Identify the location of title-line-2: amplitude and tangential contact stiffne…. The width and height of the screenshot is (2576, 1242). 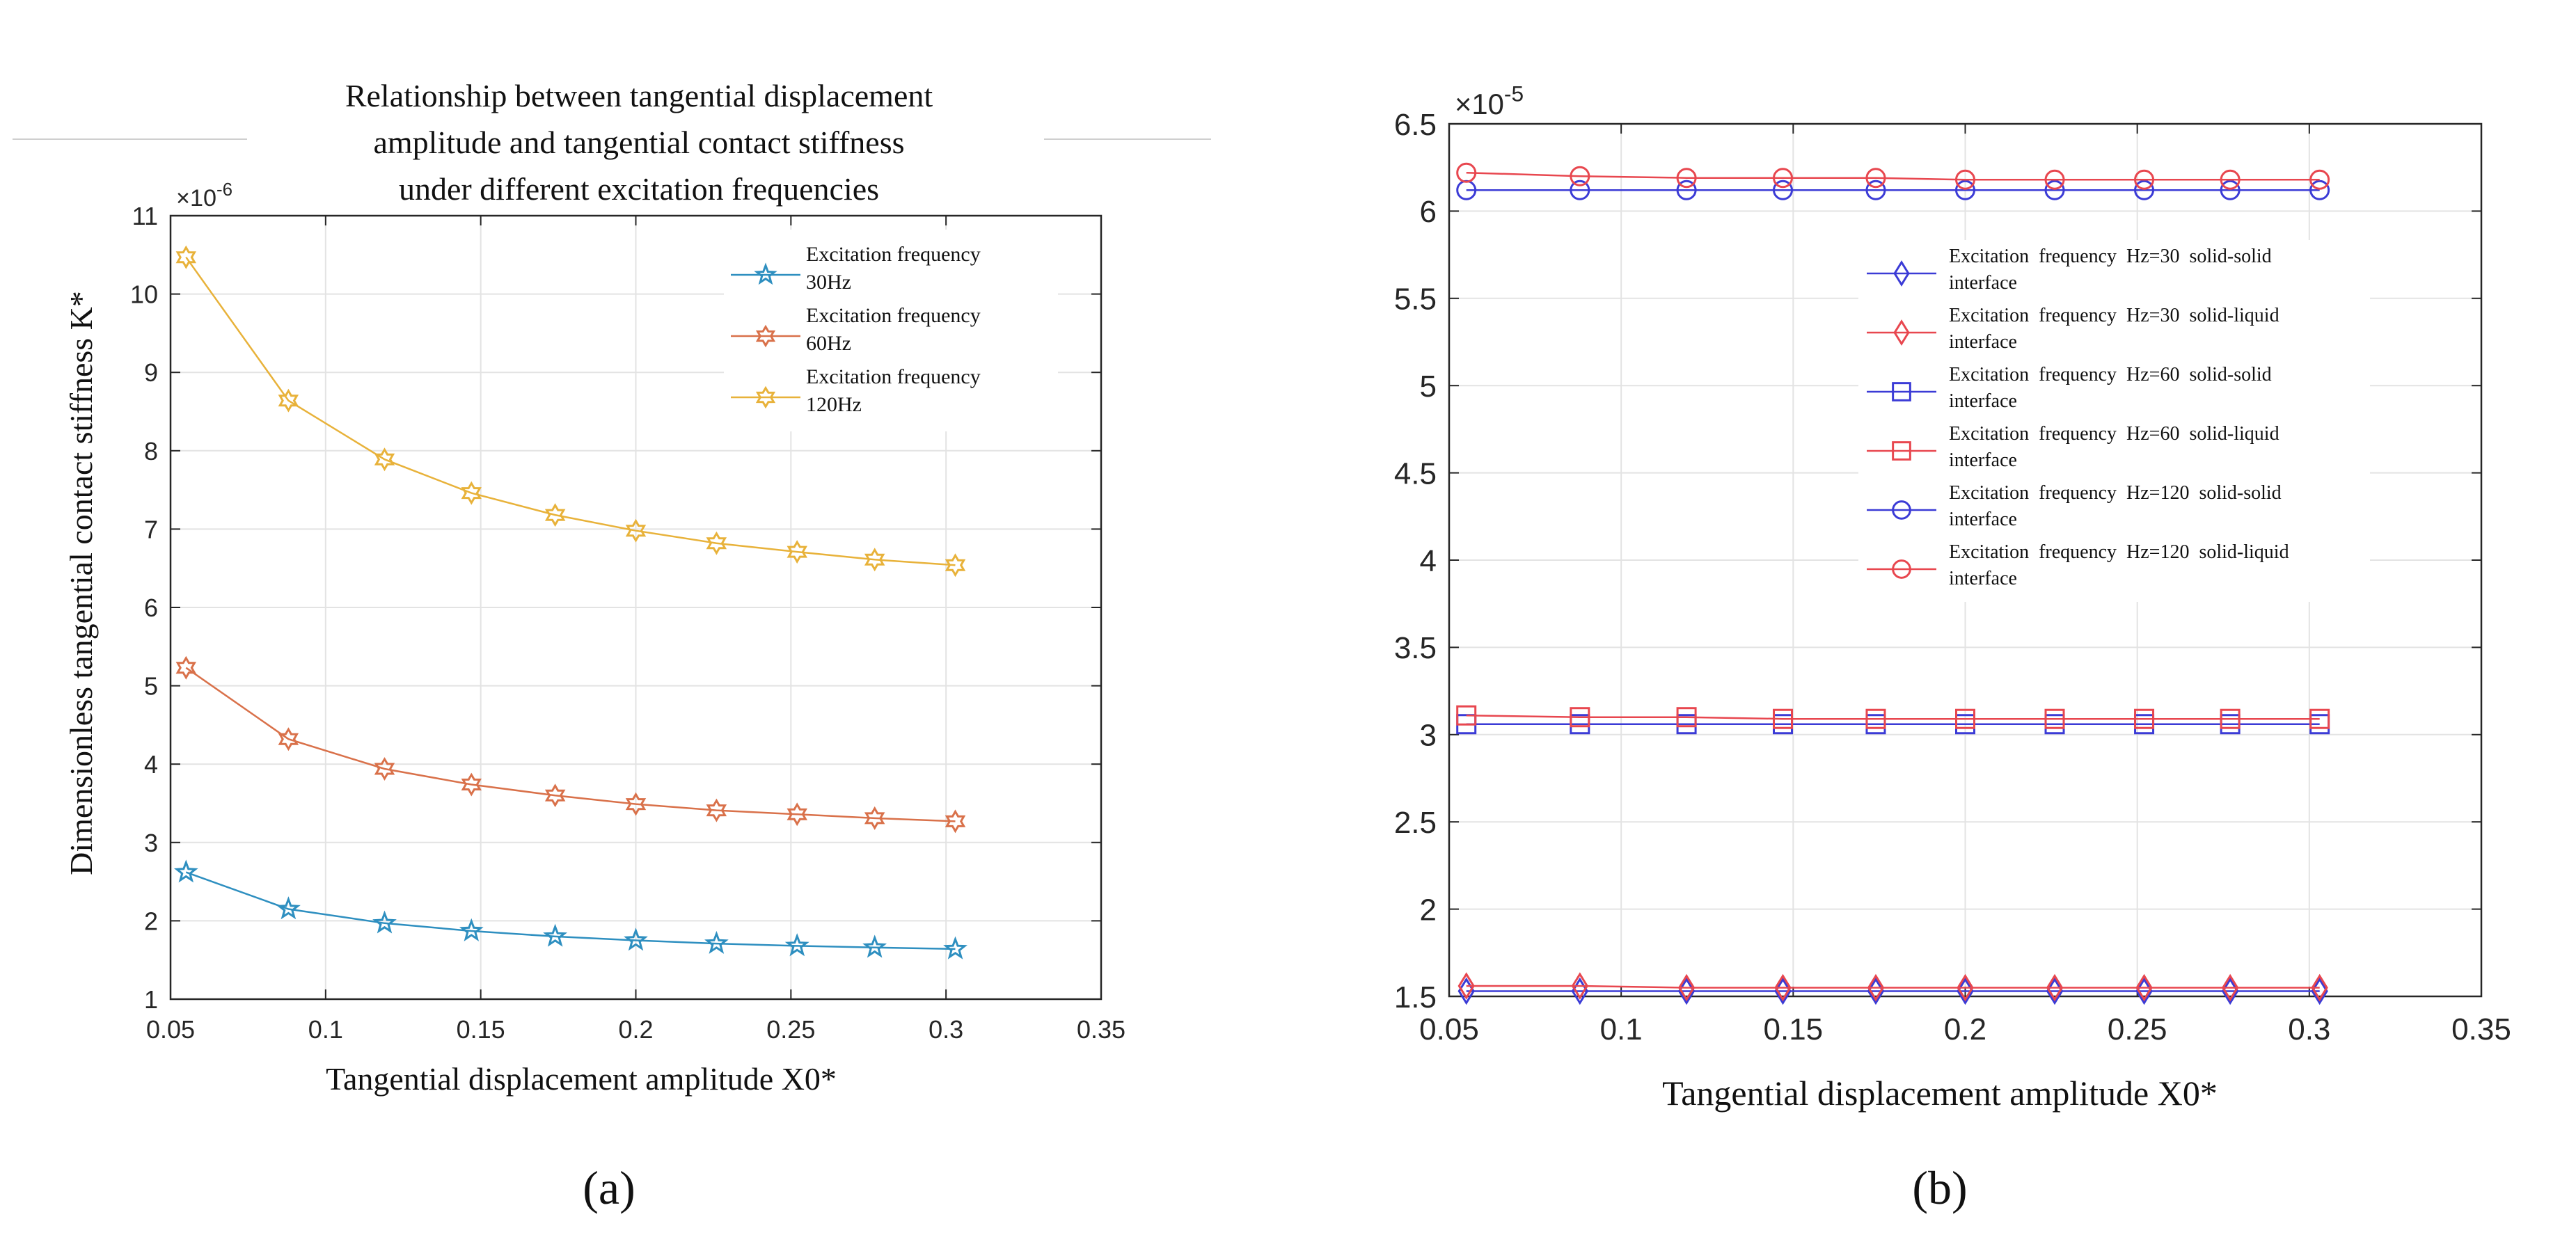
(638, 142).